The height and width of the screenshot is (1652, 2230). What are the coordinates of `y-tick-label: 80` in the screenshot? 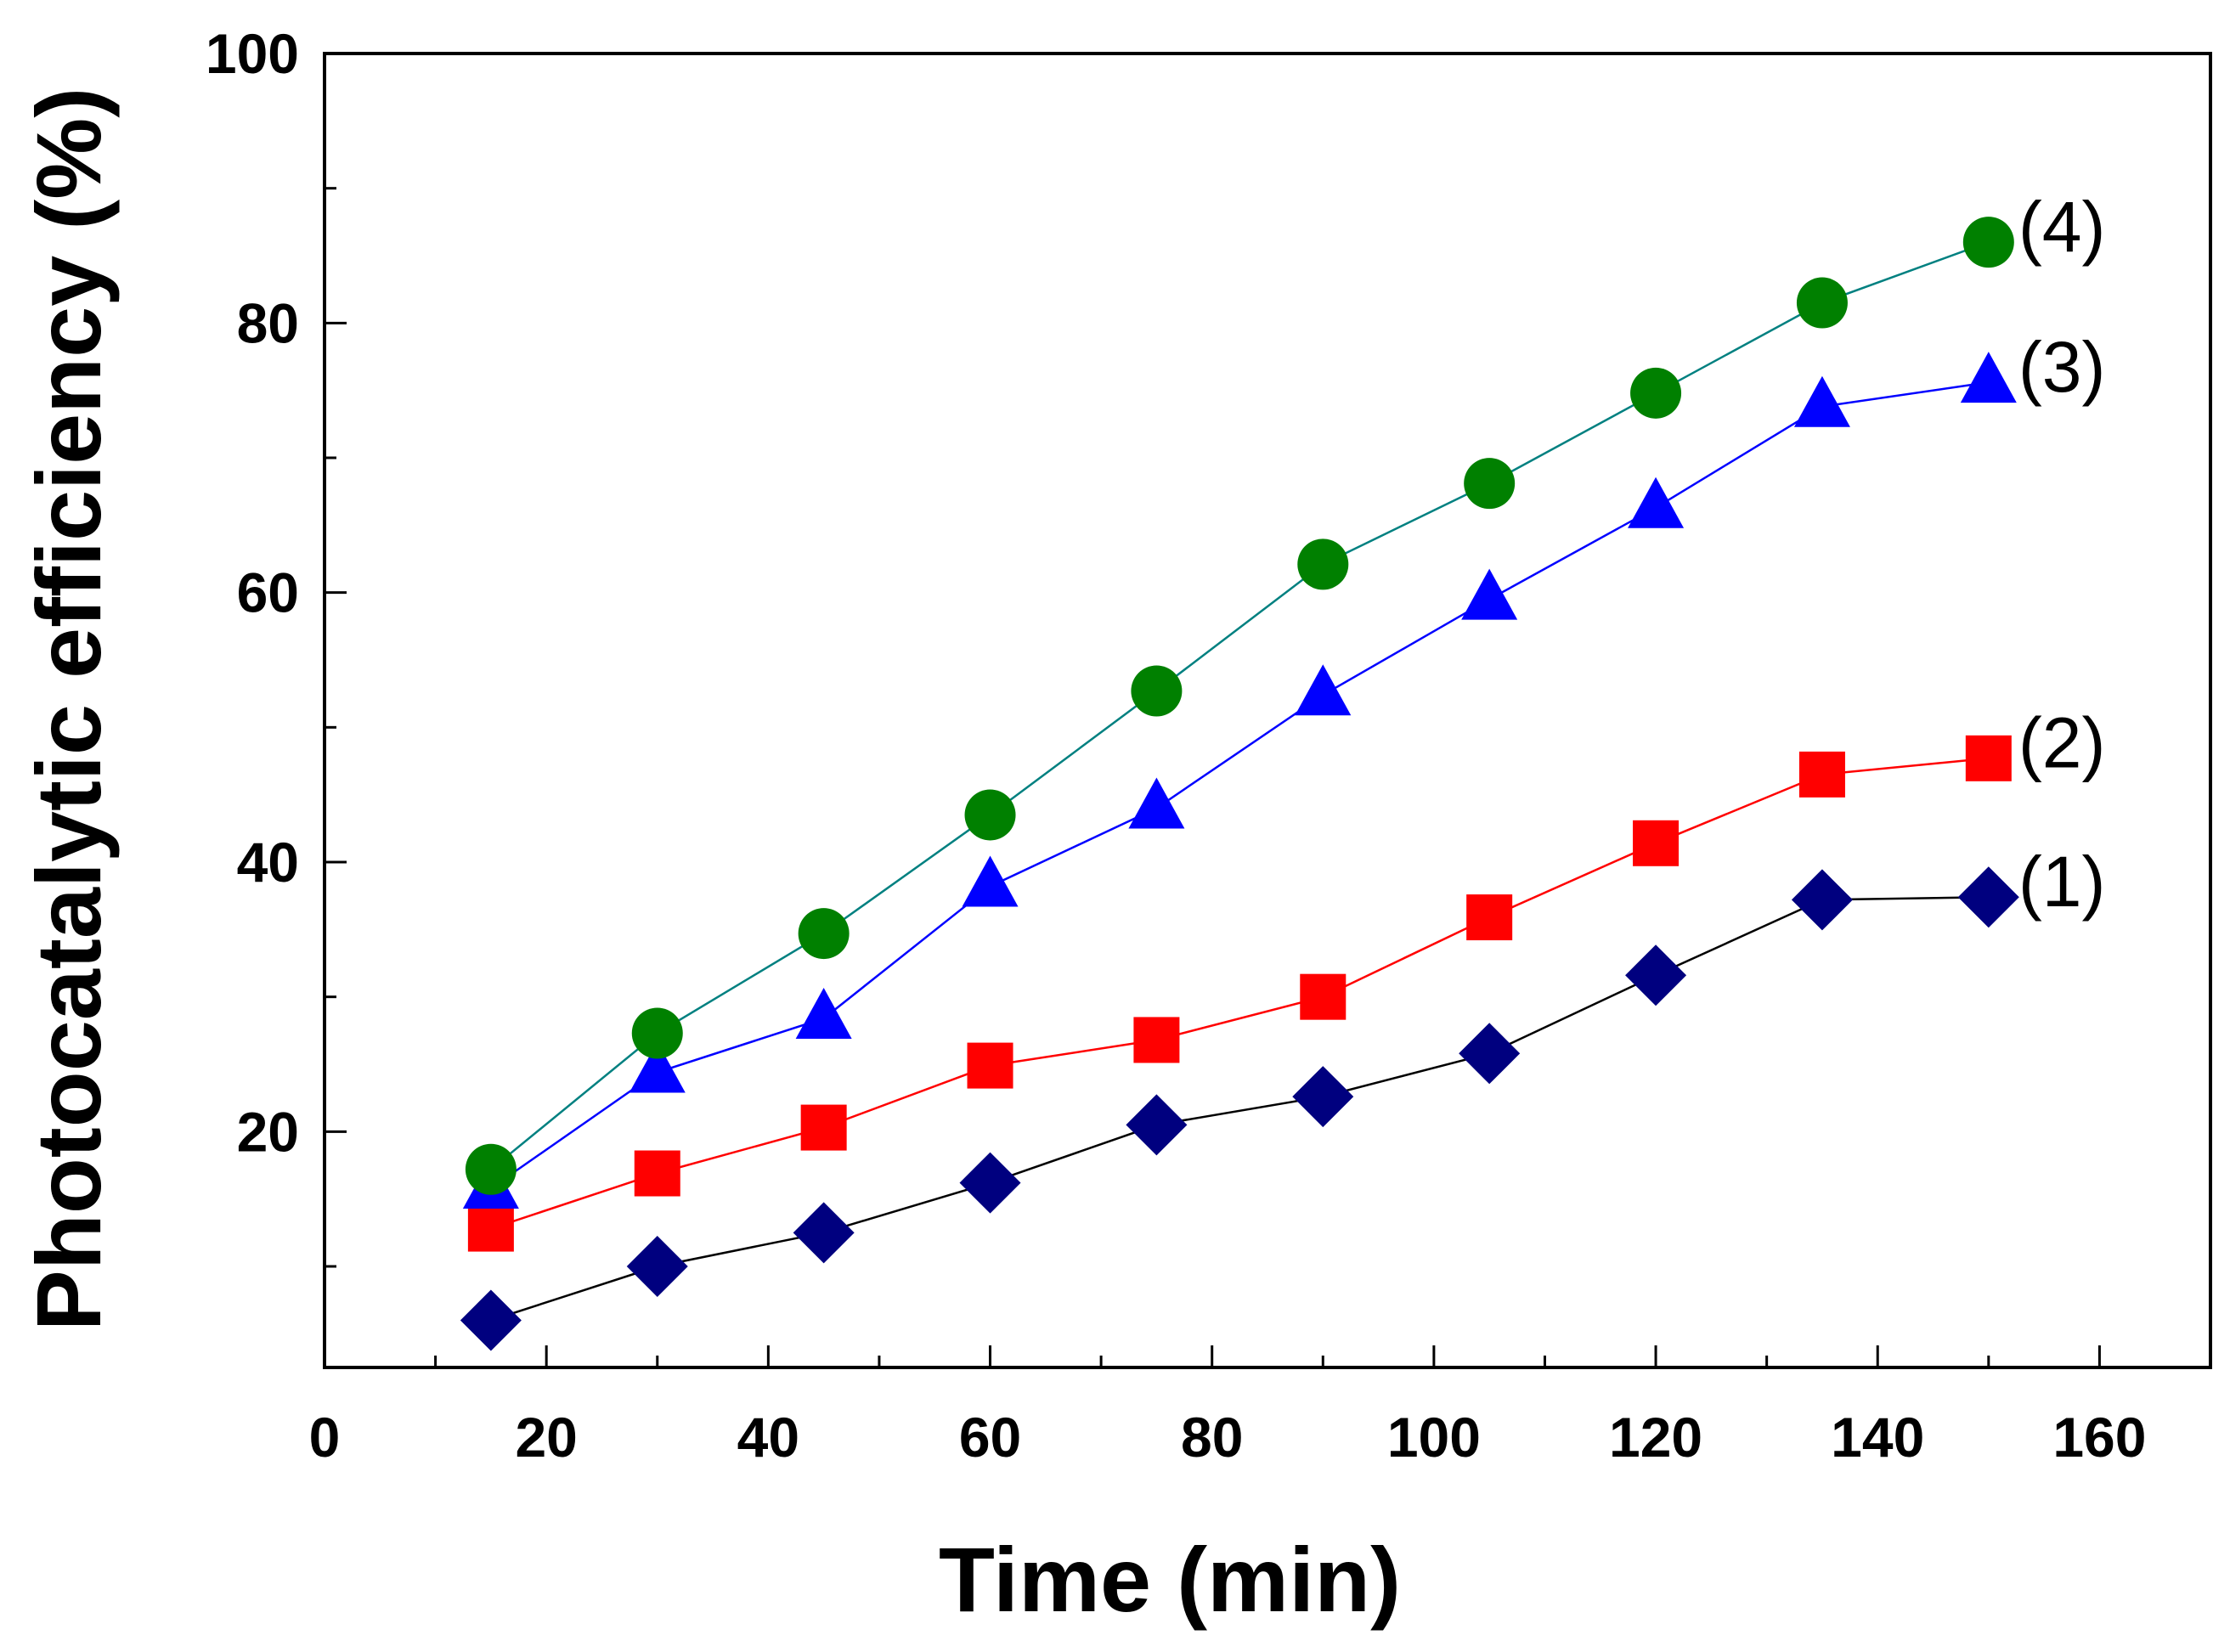 It's located at (268, 322).